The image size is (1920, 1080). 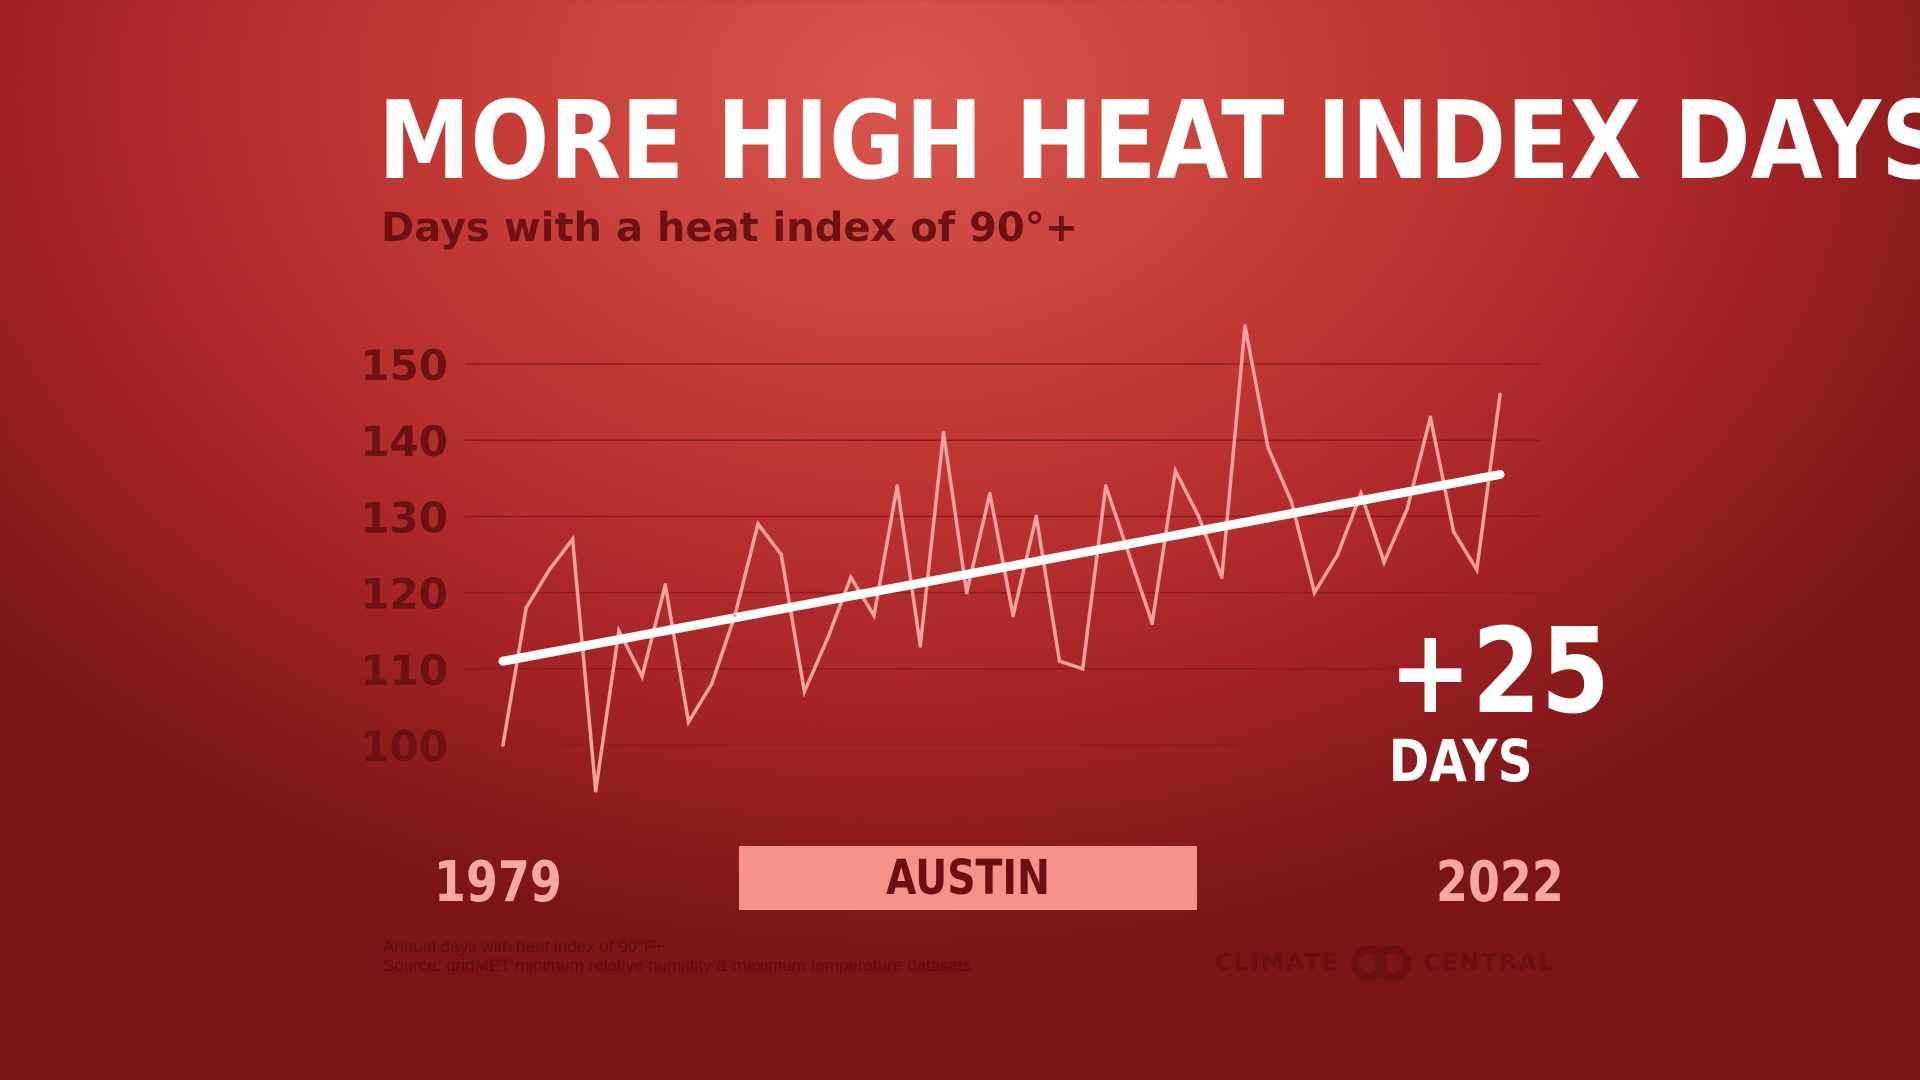 I want to click on climate-central-logo: CLIMATE CENTRAL, so click(x=1384, y=963).